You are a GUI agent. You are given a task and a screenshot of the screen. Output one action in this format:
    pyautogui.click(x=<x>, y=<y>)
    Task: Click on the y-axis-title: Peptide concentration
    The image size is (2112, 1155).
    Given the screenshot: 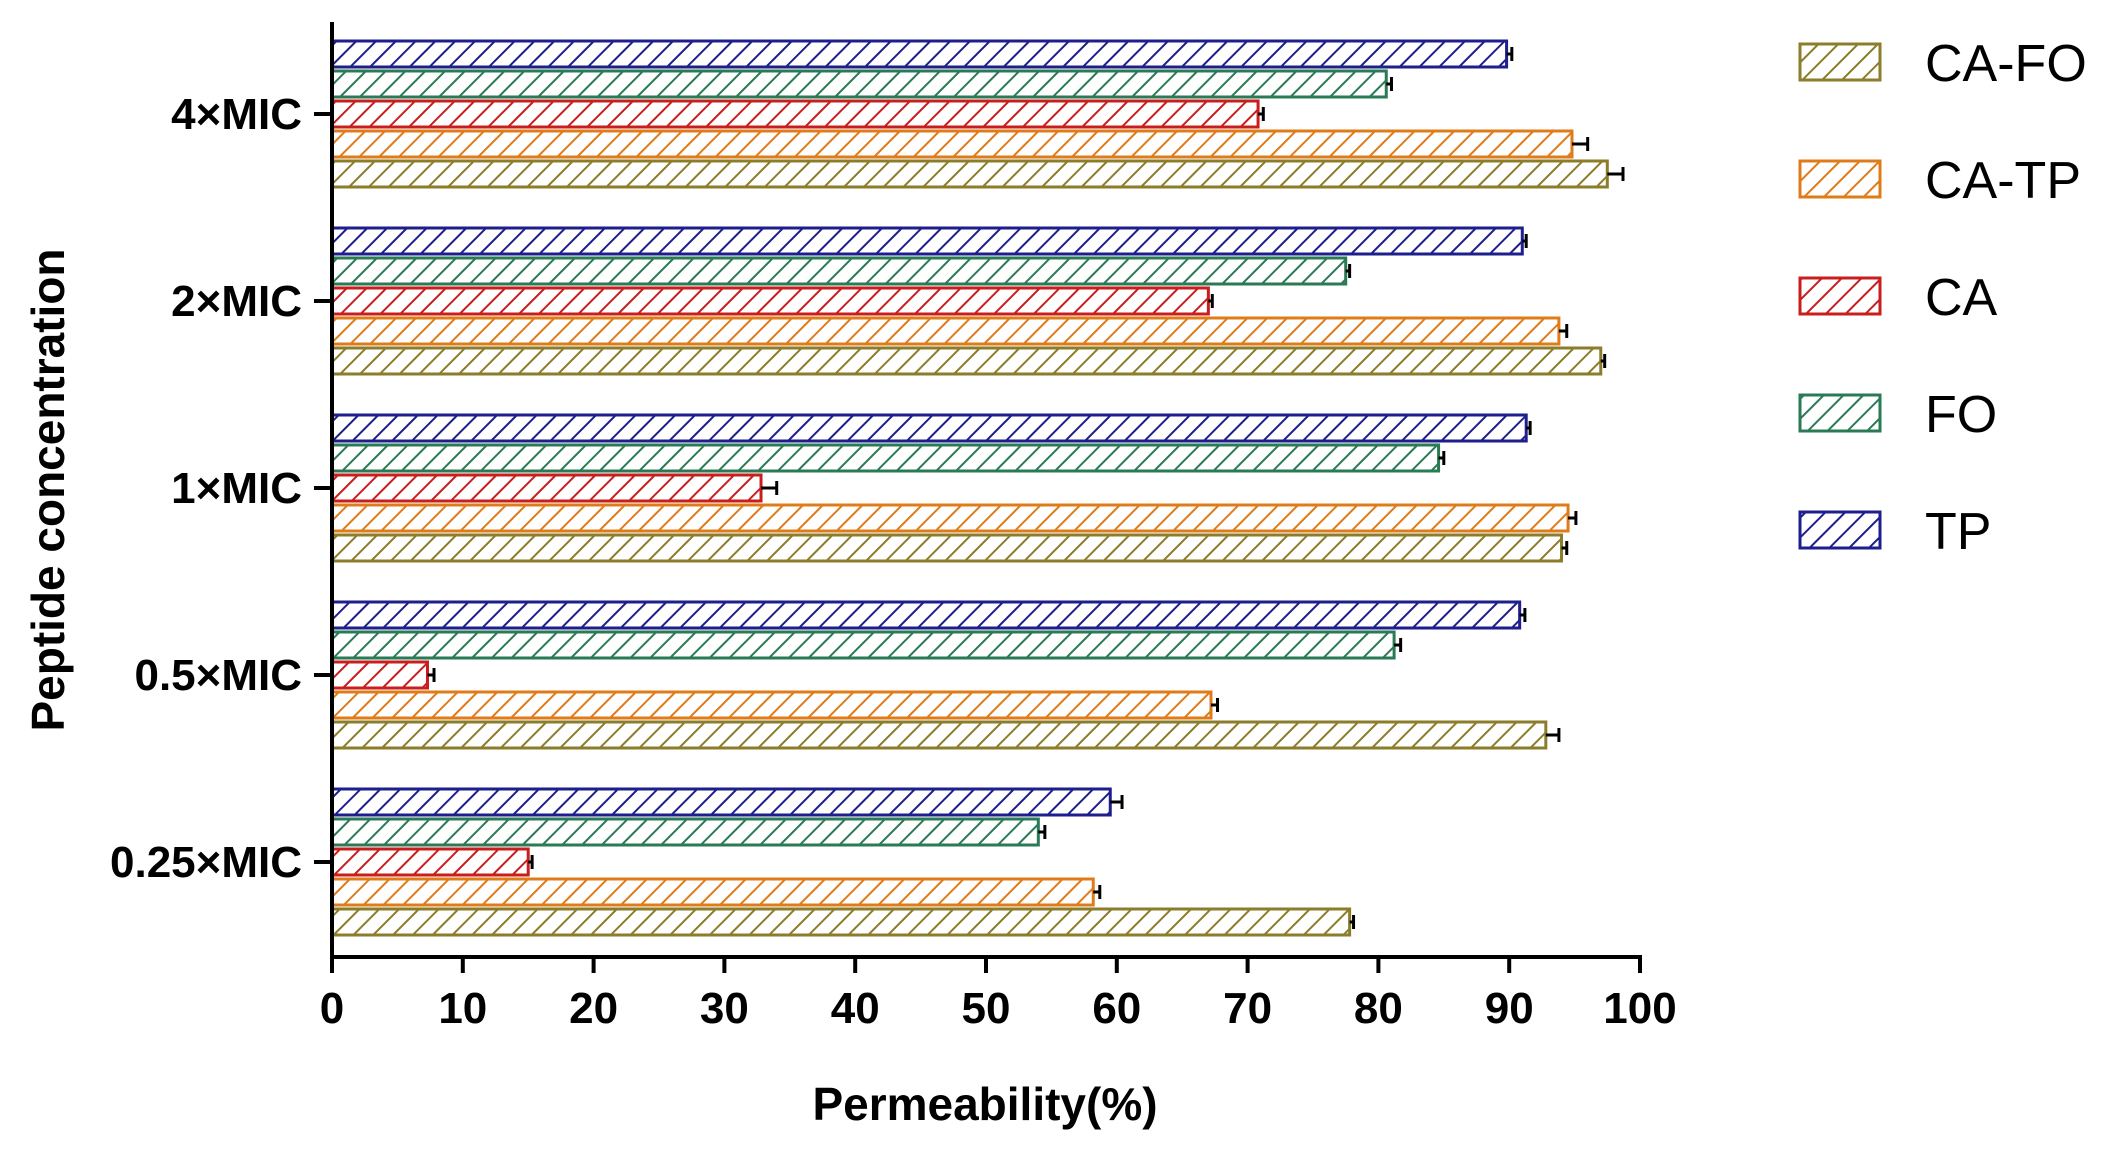 What is the action you would take?
    pyautogui.click(x=48, y=489)
    